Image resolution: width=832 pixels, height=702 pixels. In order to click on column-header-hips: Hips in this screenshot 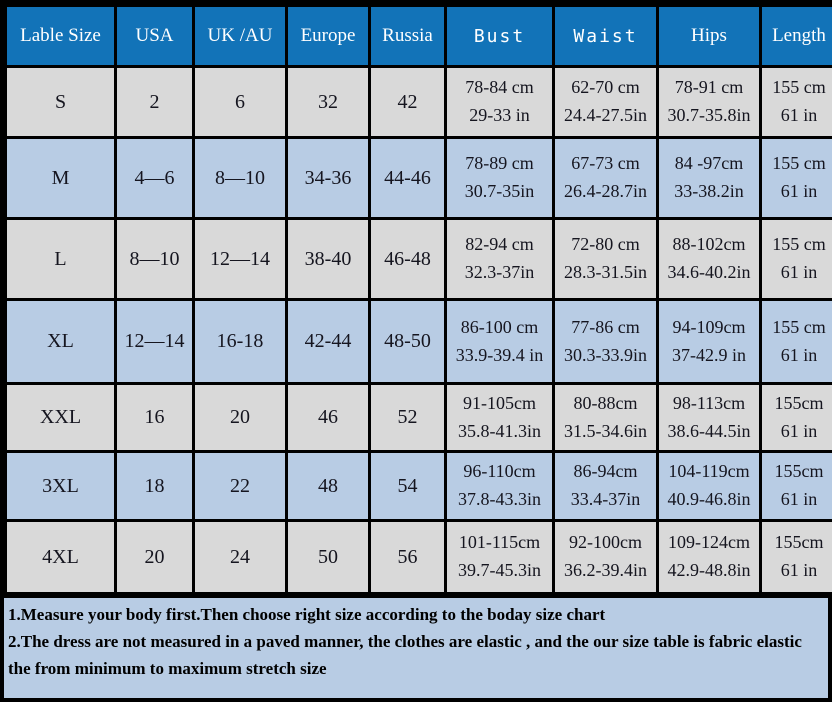, I will do `click(709, 36)`.